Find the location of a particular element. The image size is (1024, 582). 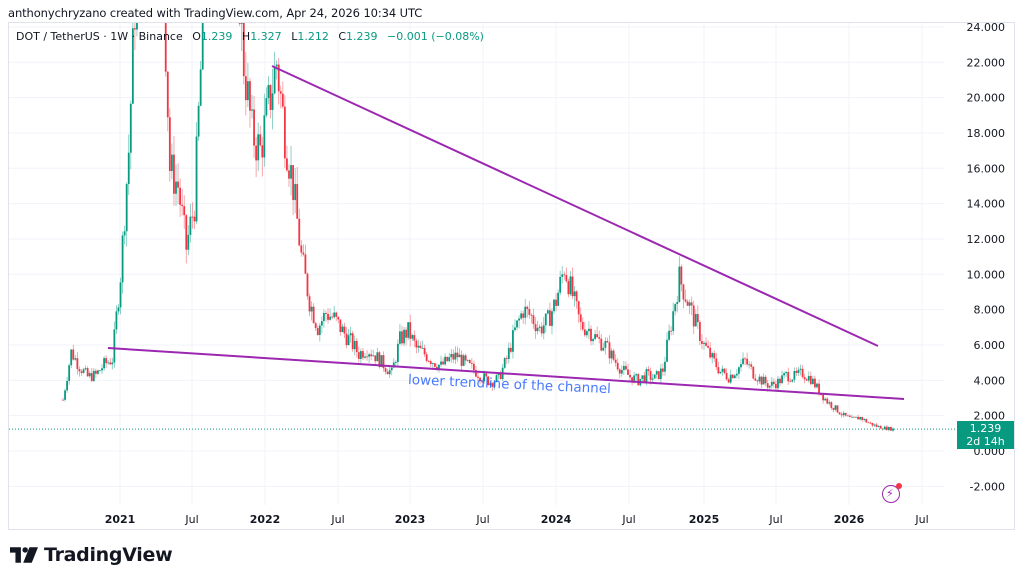

last-price-tag: 1.239 2d 14h is located at coordinates (985, 435).